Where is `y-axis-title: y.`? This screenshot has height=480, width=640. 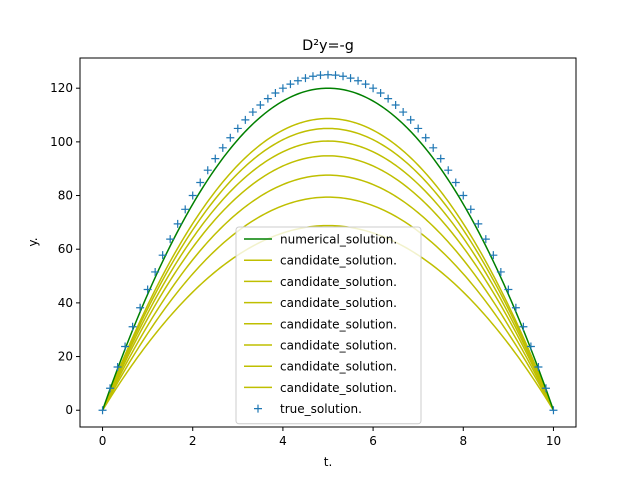 y-axis-title: y. is located at coordinates (33, 241).